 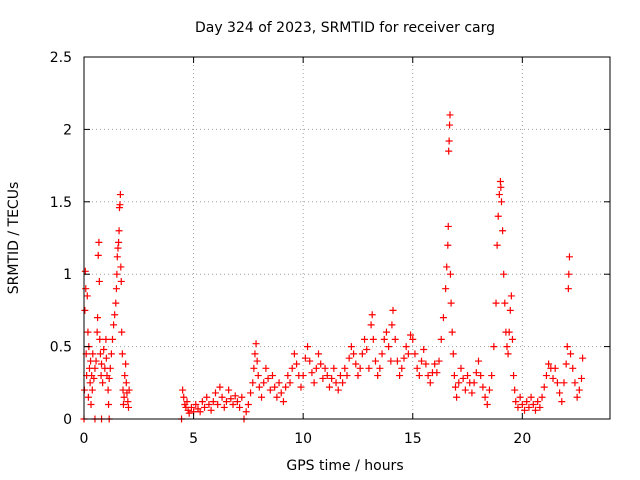 I want to click on x-tick-label: 10, so click(x=303, y=439).